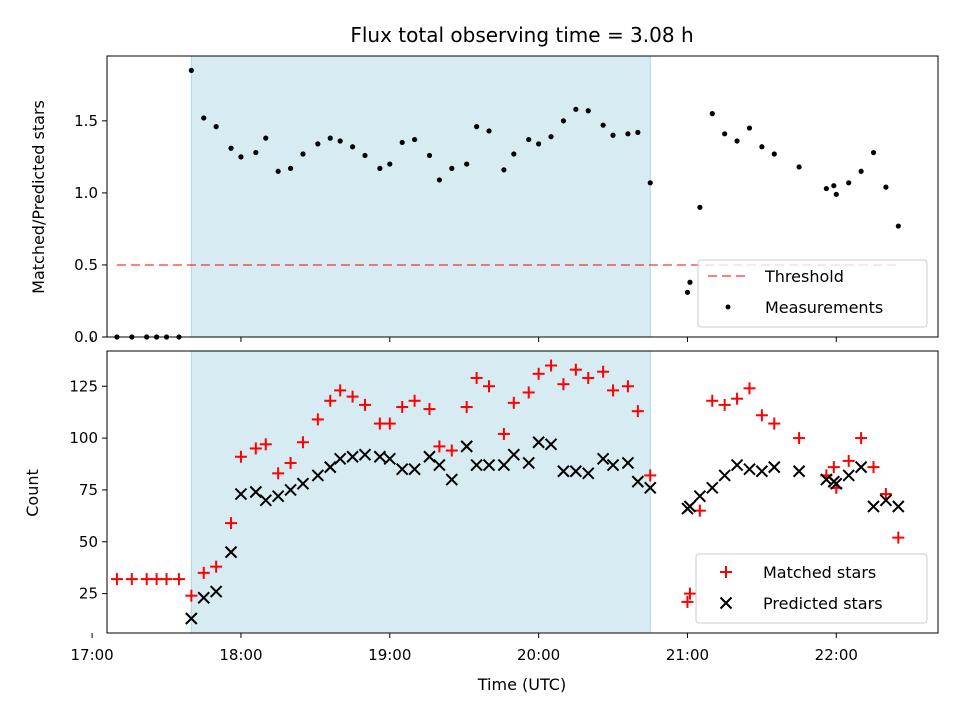 The width and height of the screenshot is (960, 720). What do you see at coordinates (823, 603) in the screenshot?
I see `legend-predicted-label: Predicted stars` at bounding box center [823, 603].